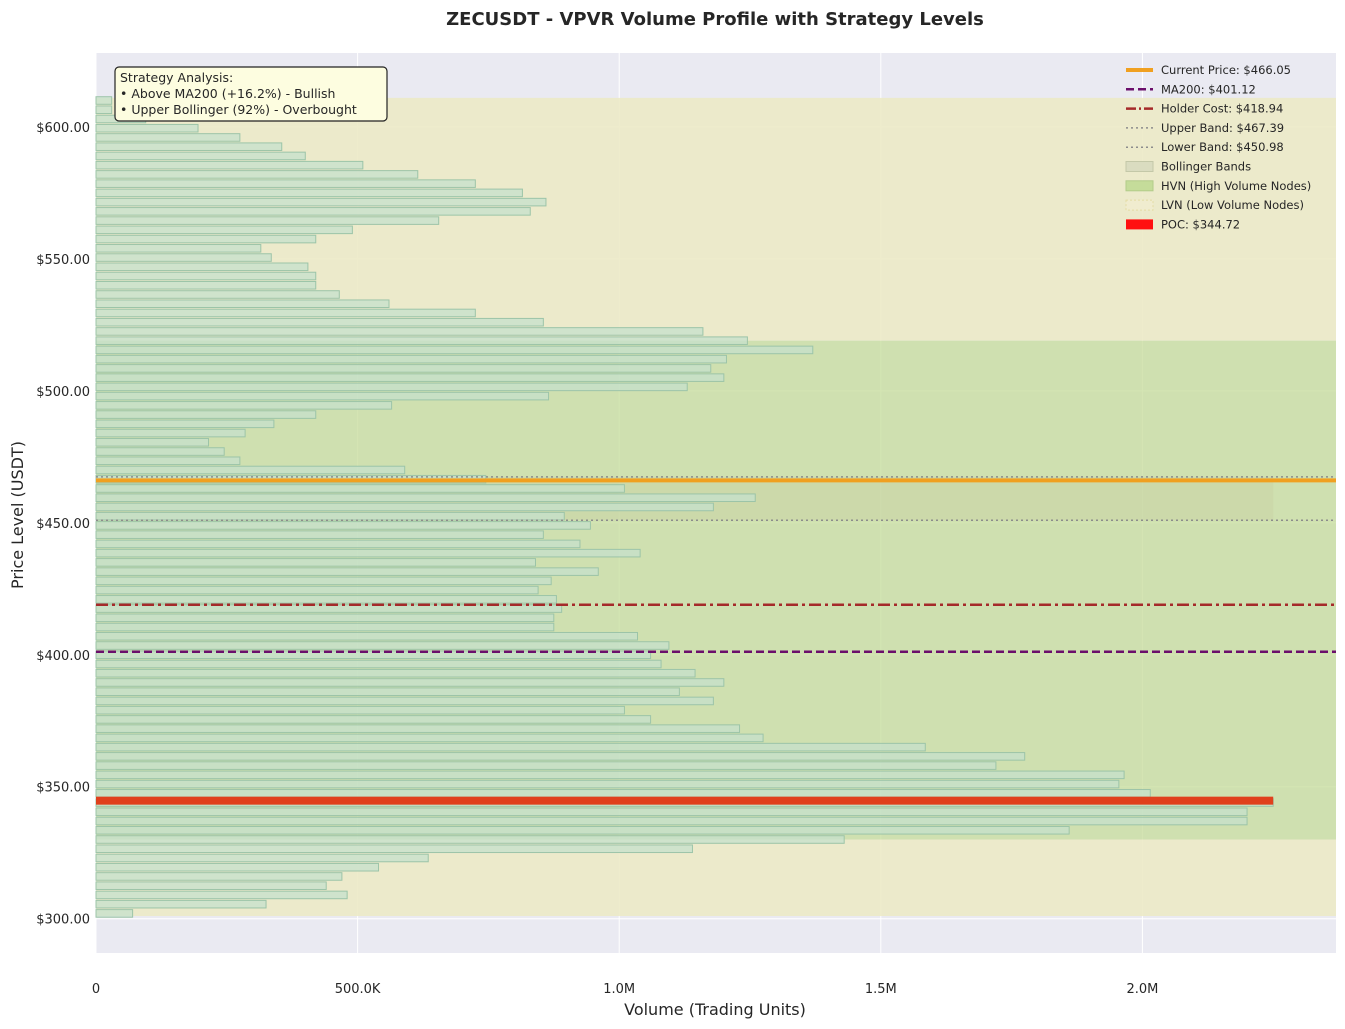 This screenshot has height=1029, width=1345. I want to click on x-tick-label: 1.0M, so click(619, 989).